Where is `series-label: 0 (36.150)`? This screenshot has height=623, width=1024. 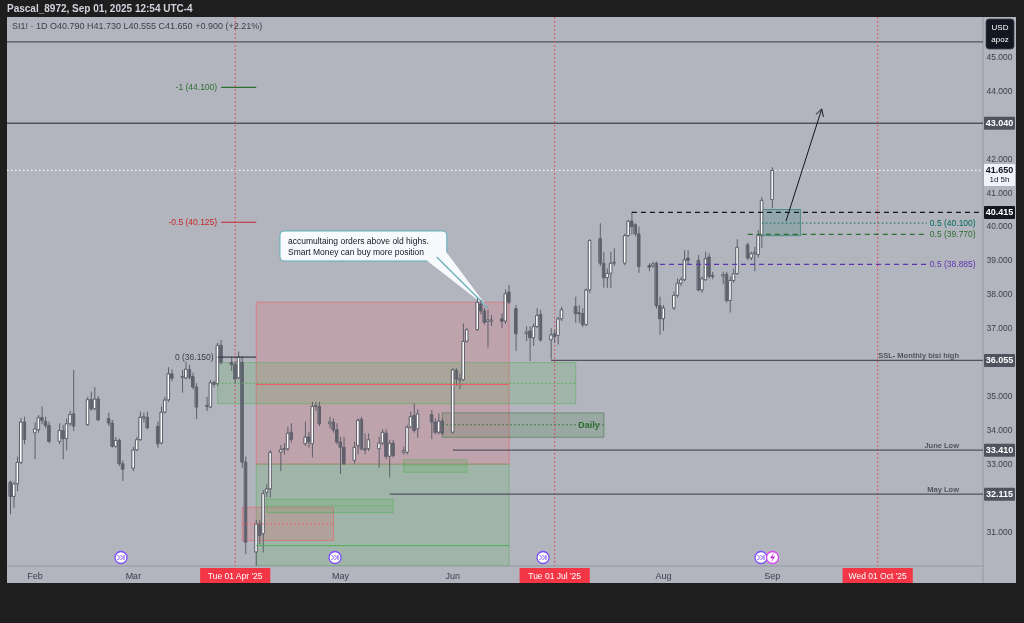
series-label: 0 (36.150) is located at coordinates (194, 357).